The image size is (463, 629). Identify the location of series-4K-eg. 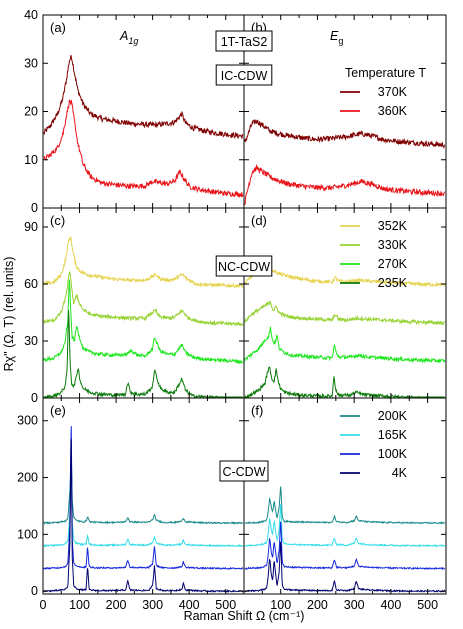
(345, 567).